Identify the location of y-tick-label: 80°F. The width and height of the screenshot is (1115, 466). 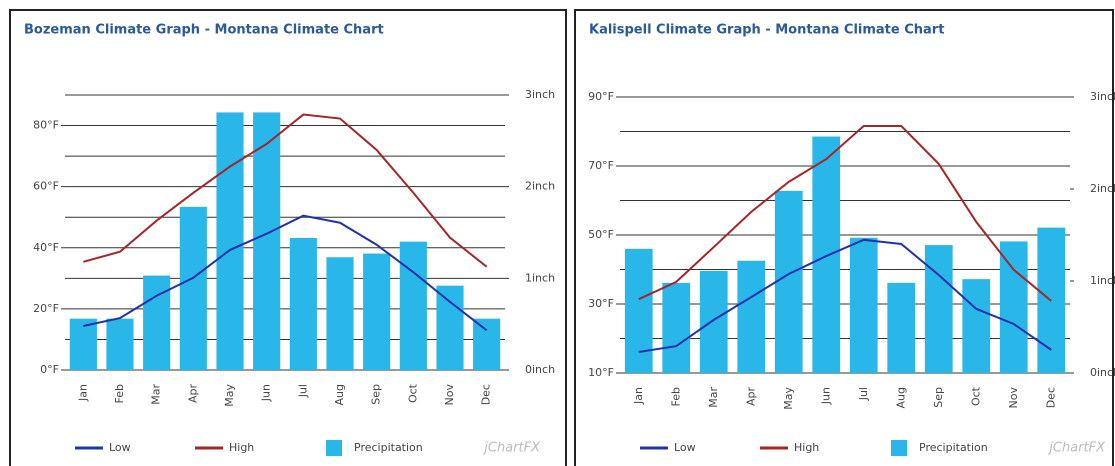
(46, 125).